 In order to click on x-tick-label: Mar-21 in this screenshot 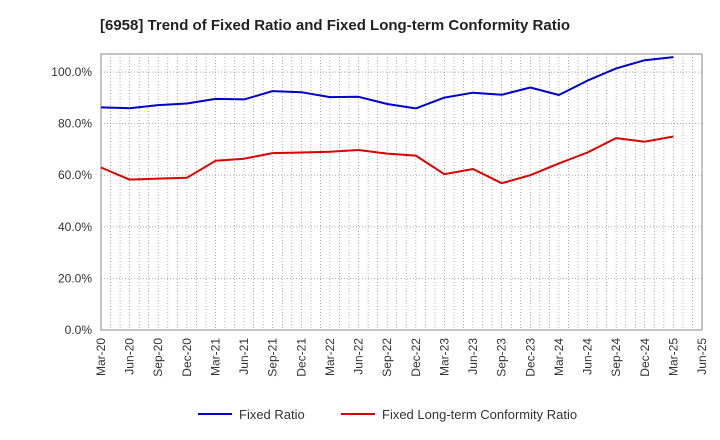, I will do `click(215, 357)`.